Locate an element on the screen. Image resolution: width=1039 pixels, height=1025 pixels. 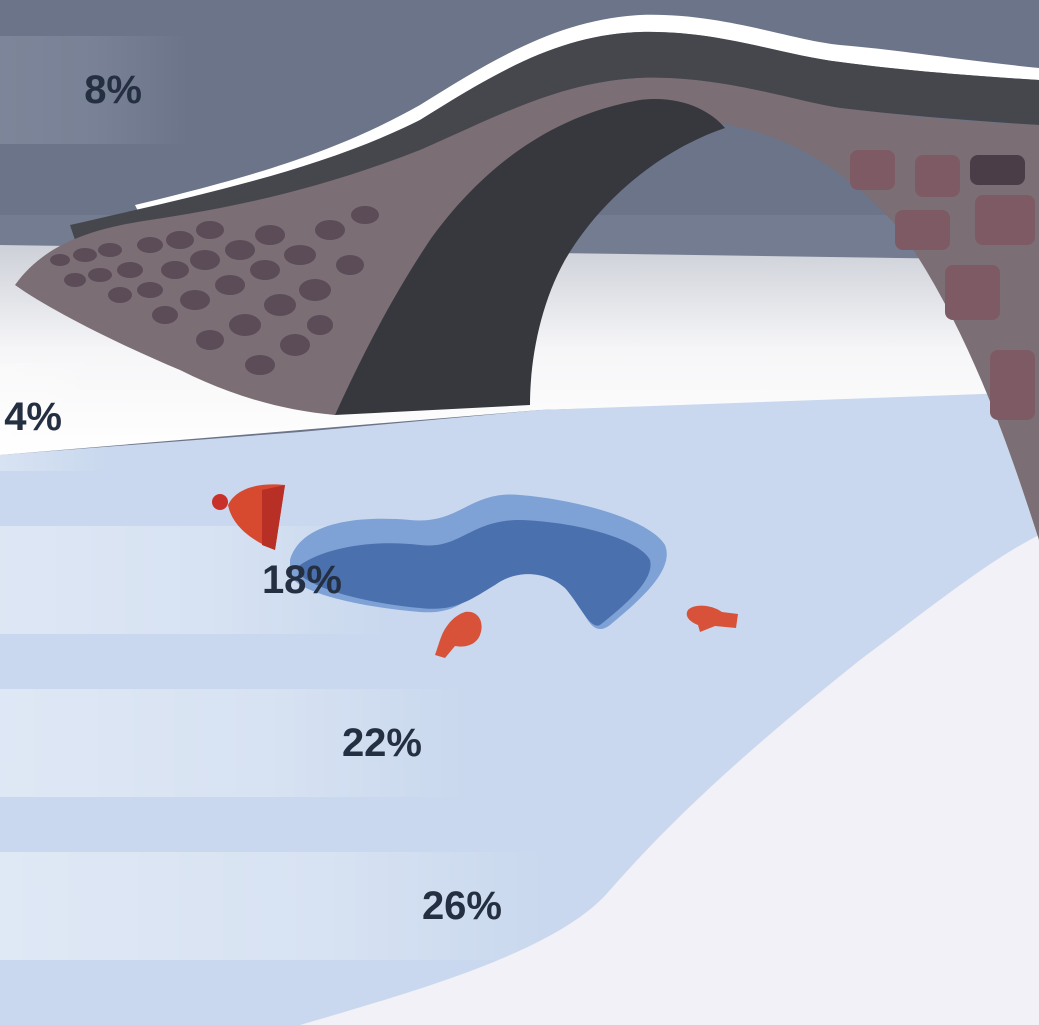
bar-value-label: 8% is located at coordinates (113, 90).